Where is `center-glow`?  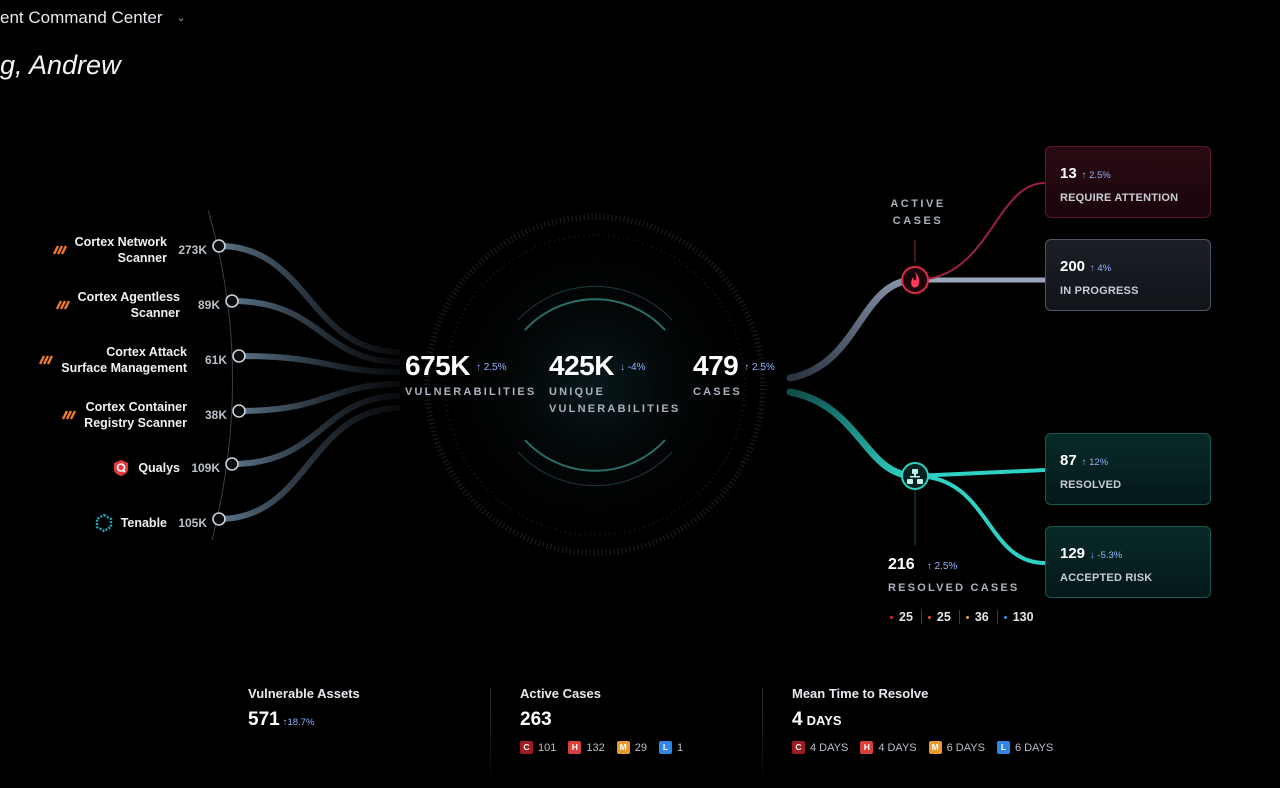
center-glow is located at coordinates (595, 385).